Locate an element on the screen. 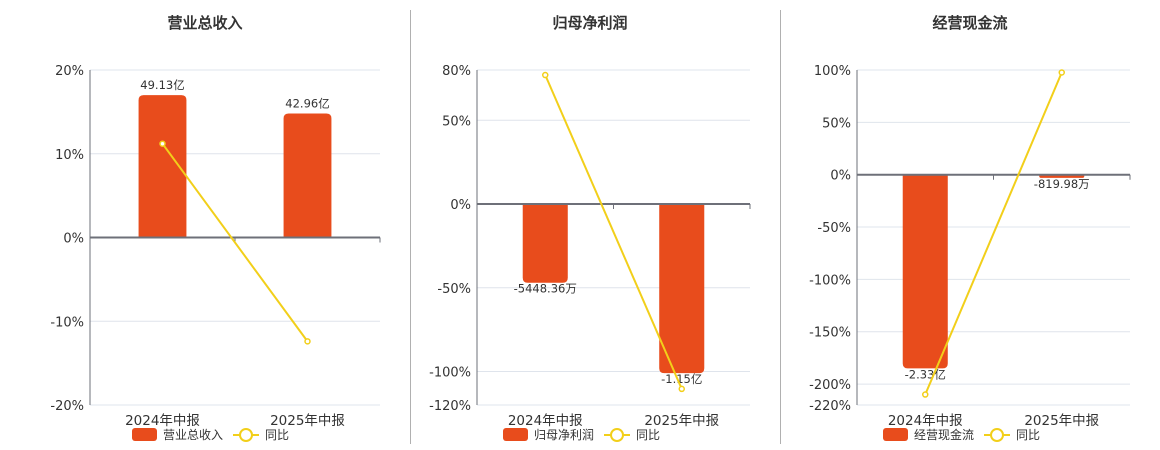 Image resolution: width=1160 pixels, height=450 pixels. legend-bar-label: 归母净利润 is located at coordinates (564, 435).